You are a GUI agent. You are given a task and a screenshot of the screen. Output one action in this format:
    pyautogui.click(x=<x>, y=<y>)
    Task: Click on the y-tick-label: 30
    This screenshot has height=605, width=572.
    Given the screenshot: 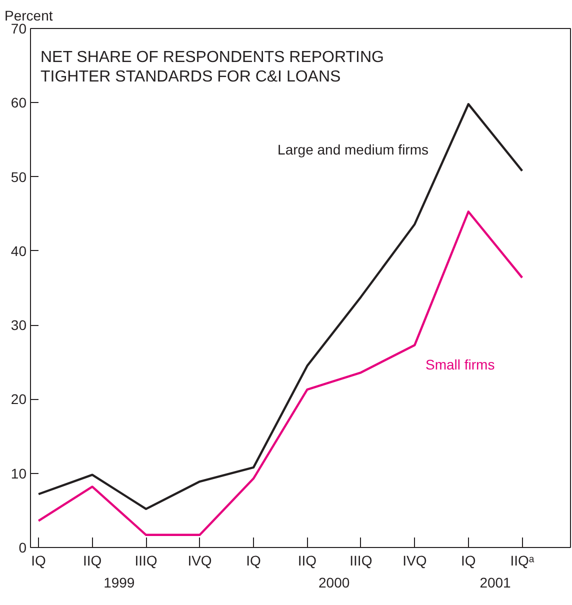 What is the action you would take?
    pyautogui.click(x=18, y=325)
    